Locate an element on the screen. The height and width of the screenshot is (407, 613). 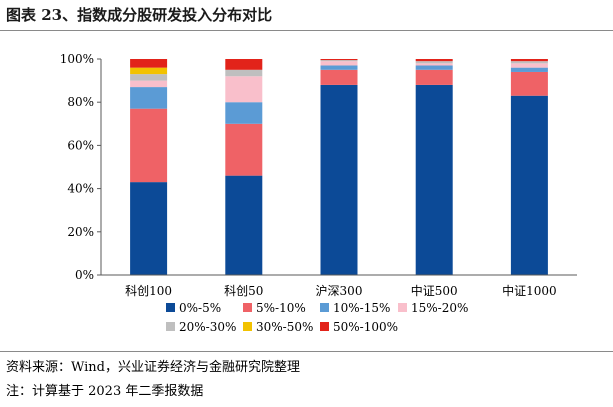
source-divider is located at coordinates (306, 351).